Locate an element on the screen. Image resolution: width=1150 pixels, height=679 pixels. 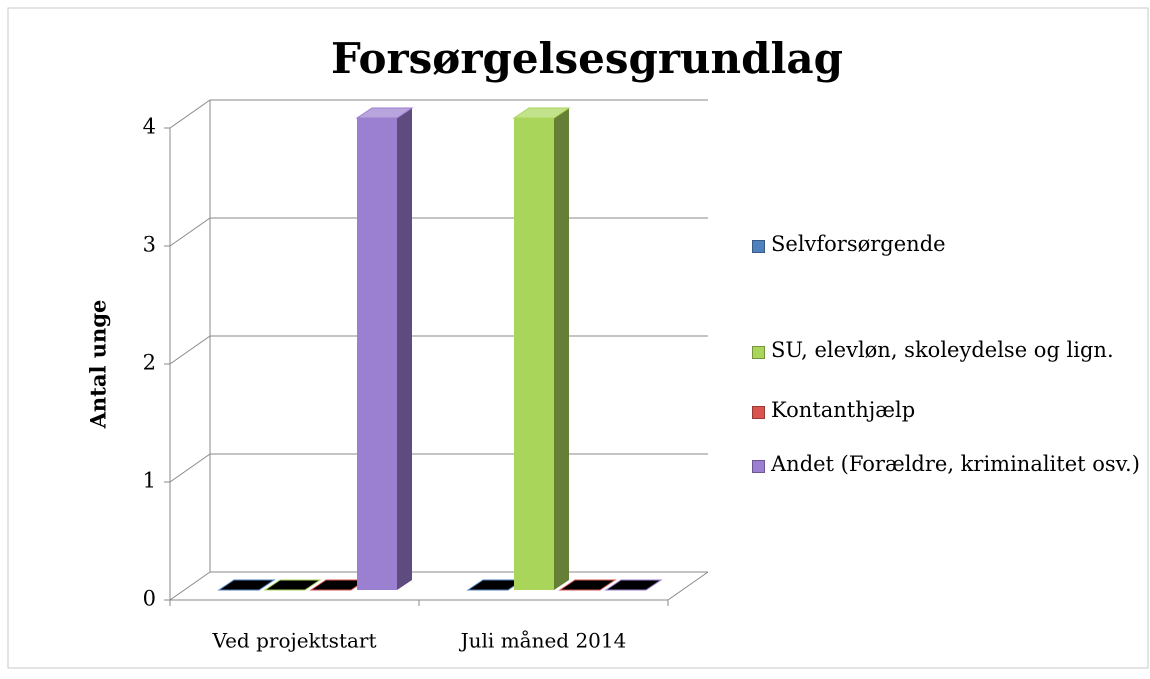
legend-label: Andet (Forældre, kriminalitet osv.) is located at coordinates (955, 464).